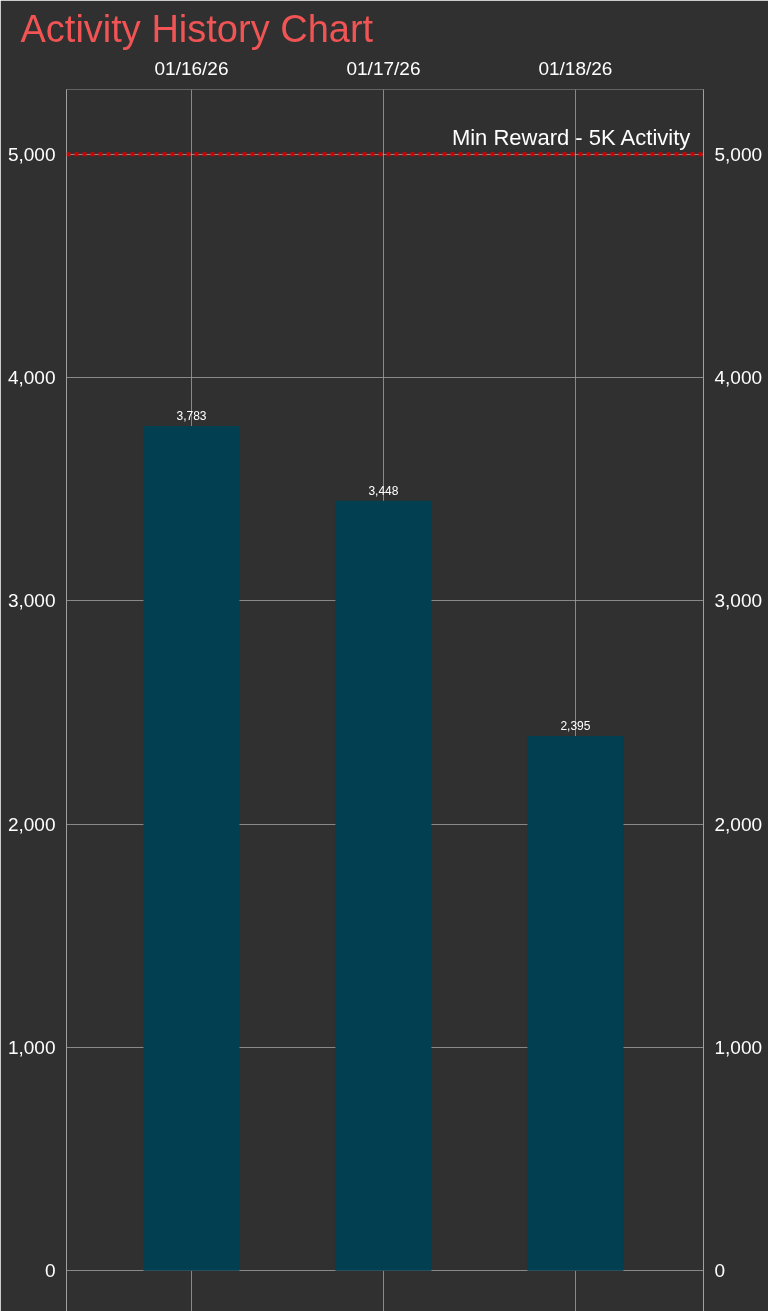 The image size is (768, 1311). What do you see at coordinates (31, 154) in the screenshot?
I see `y-tick-label: 5,000` at bounding box center [31, 154].